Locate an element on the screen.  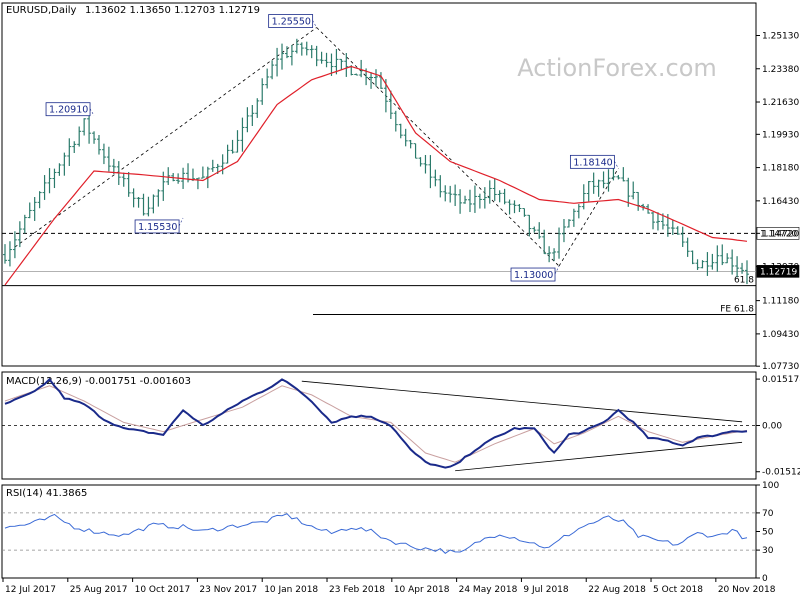
x-tick-label: 25 Aug 2017 is located at coordinates (99, 590).